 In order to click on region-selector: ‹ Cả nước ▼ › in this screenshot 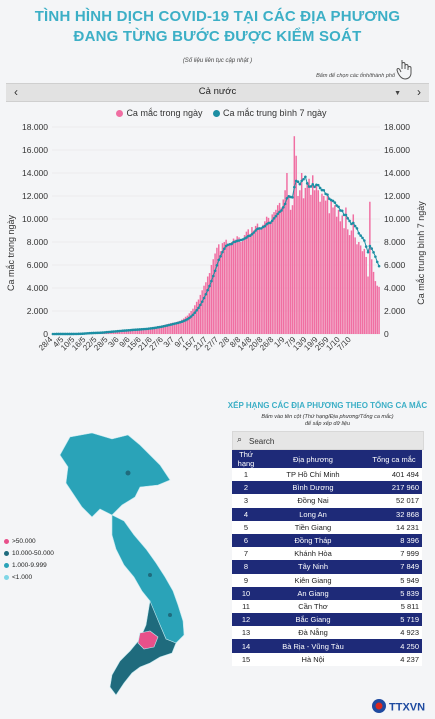, I will do `click(217, 92)`.